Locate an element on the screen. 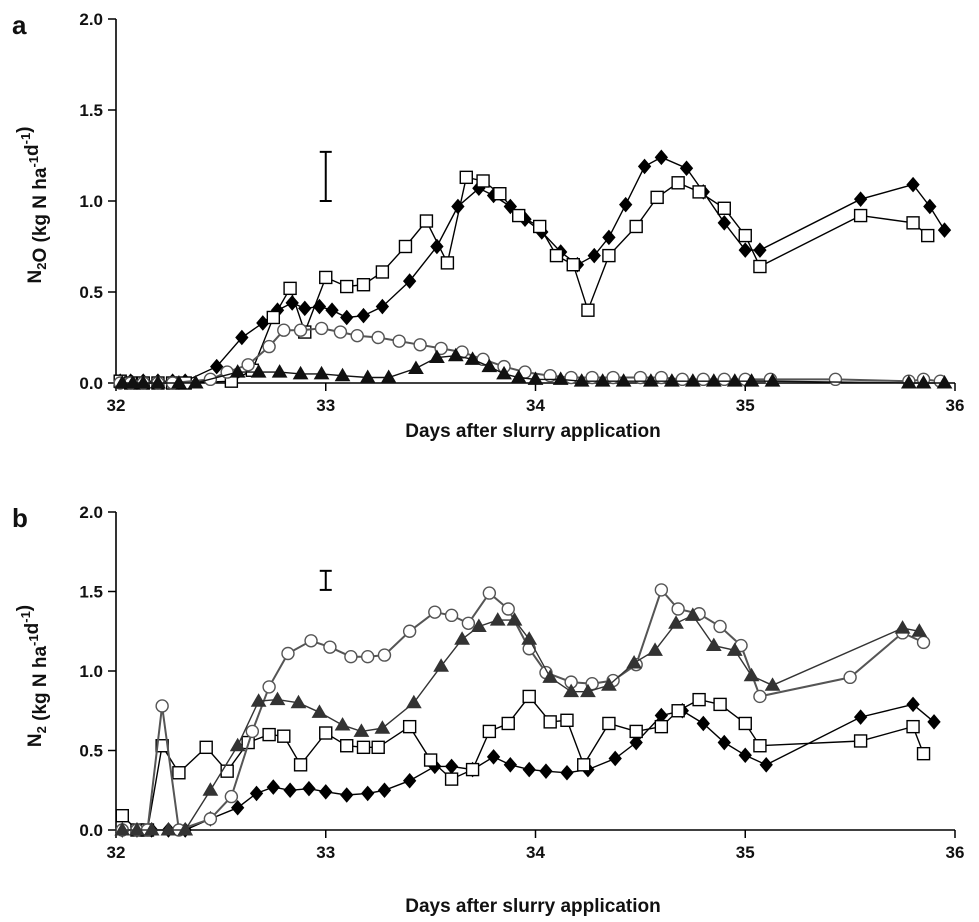 The image size is (979, 922). panel-a-y-tick-label: 0.5 is located at coordinates (91, 292).